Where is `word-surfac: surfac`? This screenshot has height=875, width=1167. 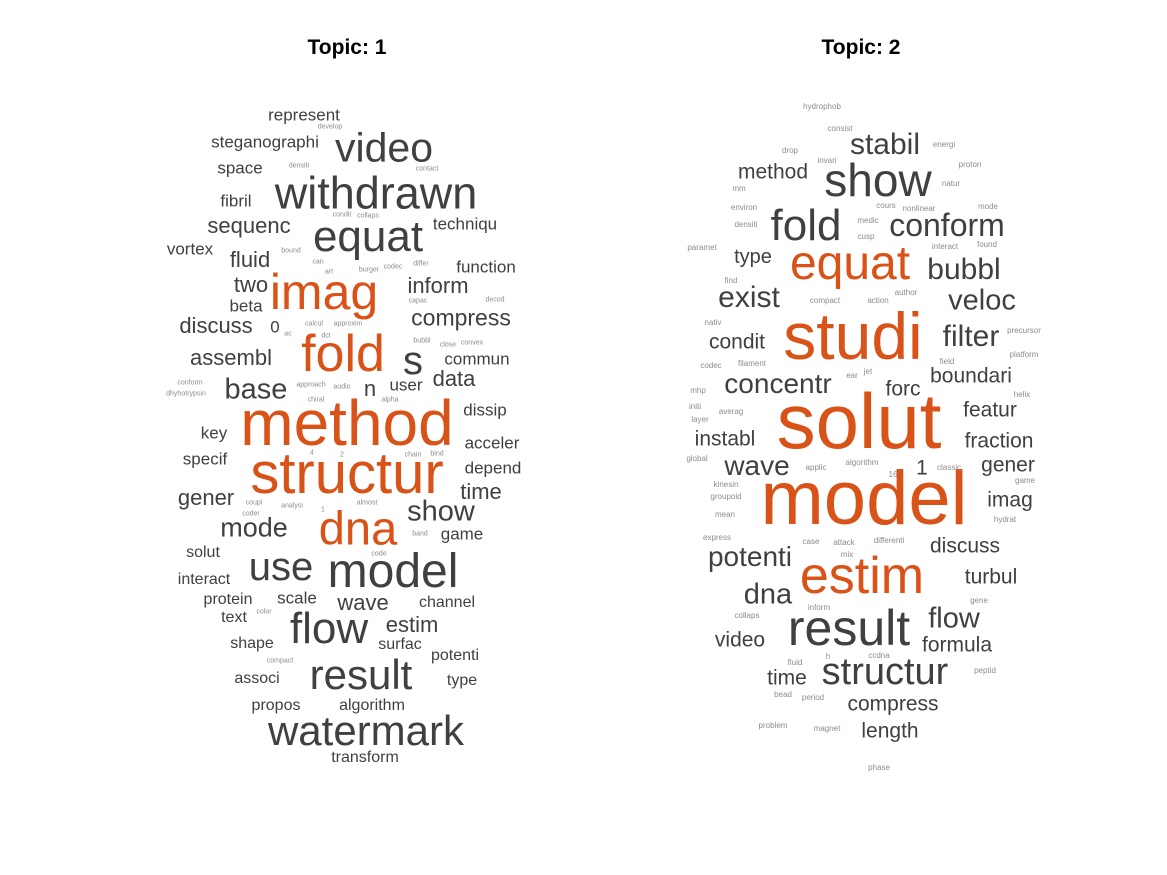
word-surfac: surfac is located at coordinates (400, 644).